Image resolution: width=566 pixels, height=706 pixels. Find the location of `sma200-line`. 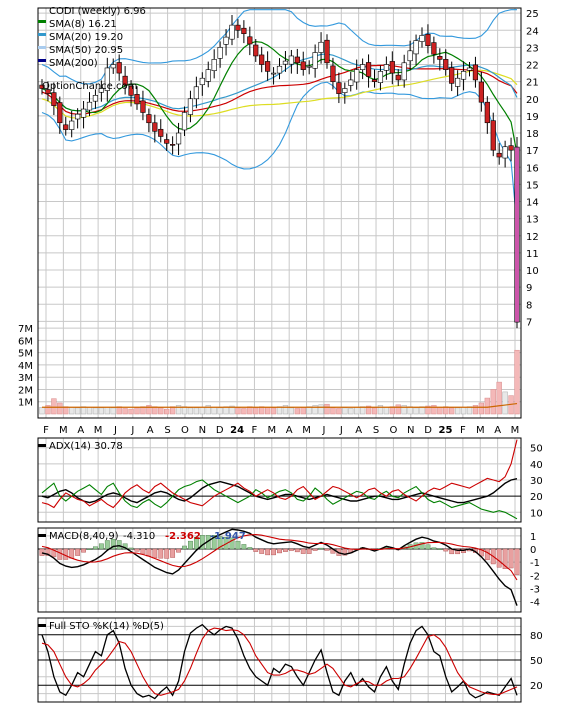

sma200-line is located at coordinates (279, 89).